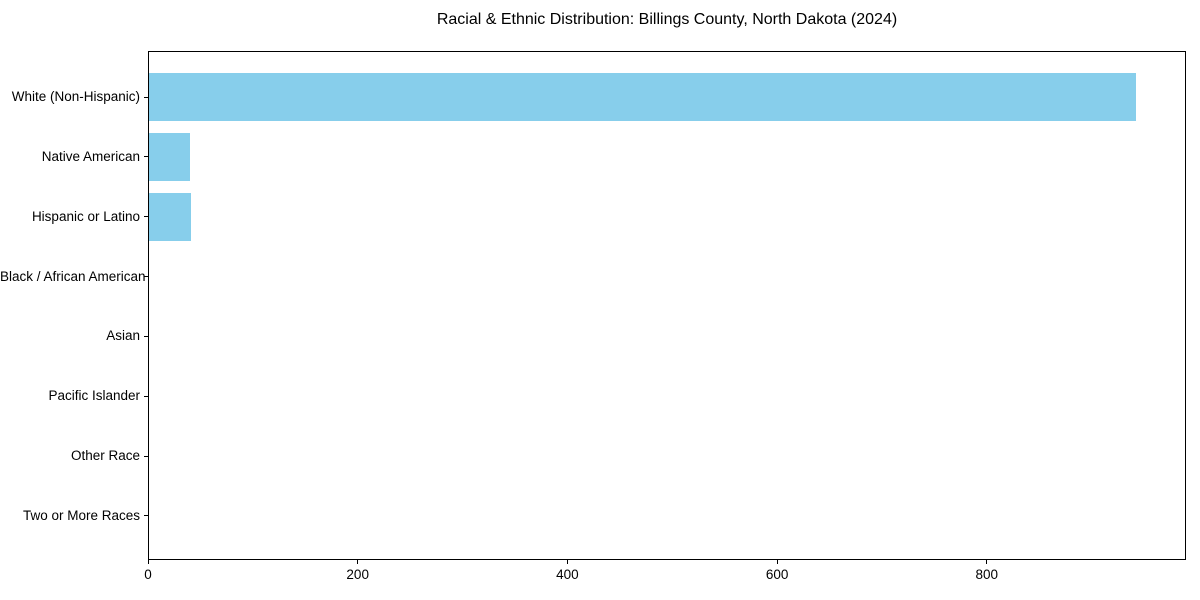  Describe the element at coordinates (567, 574) in the screenshot. I see `x-tick-label: 400` at that location.